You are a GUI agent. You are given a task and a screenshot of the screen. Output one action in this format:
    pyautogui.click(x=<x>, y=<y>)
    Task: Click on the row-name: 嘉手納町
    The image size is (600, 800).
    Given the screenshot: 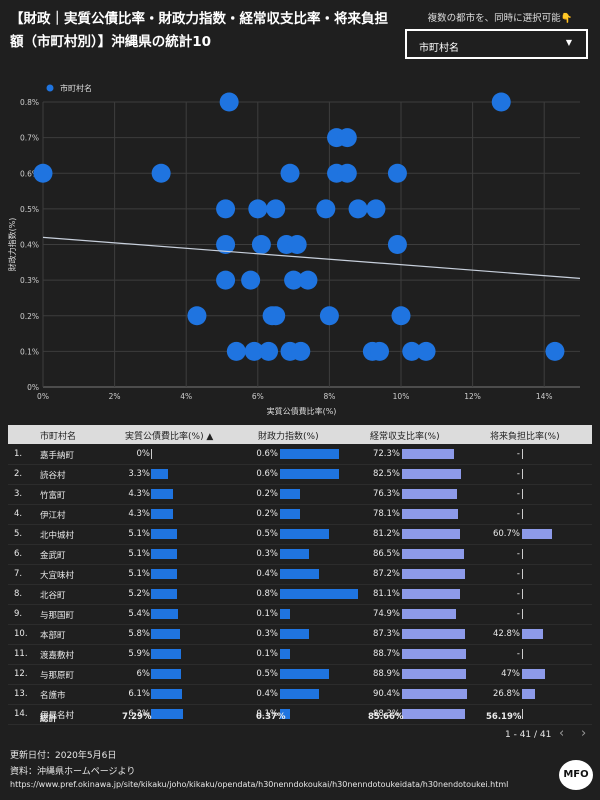 What is the action you would take?
    pyautogui.click(x=57, y=456)
    